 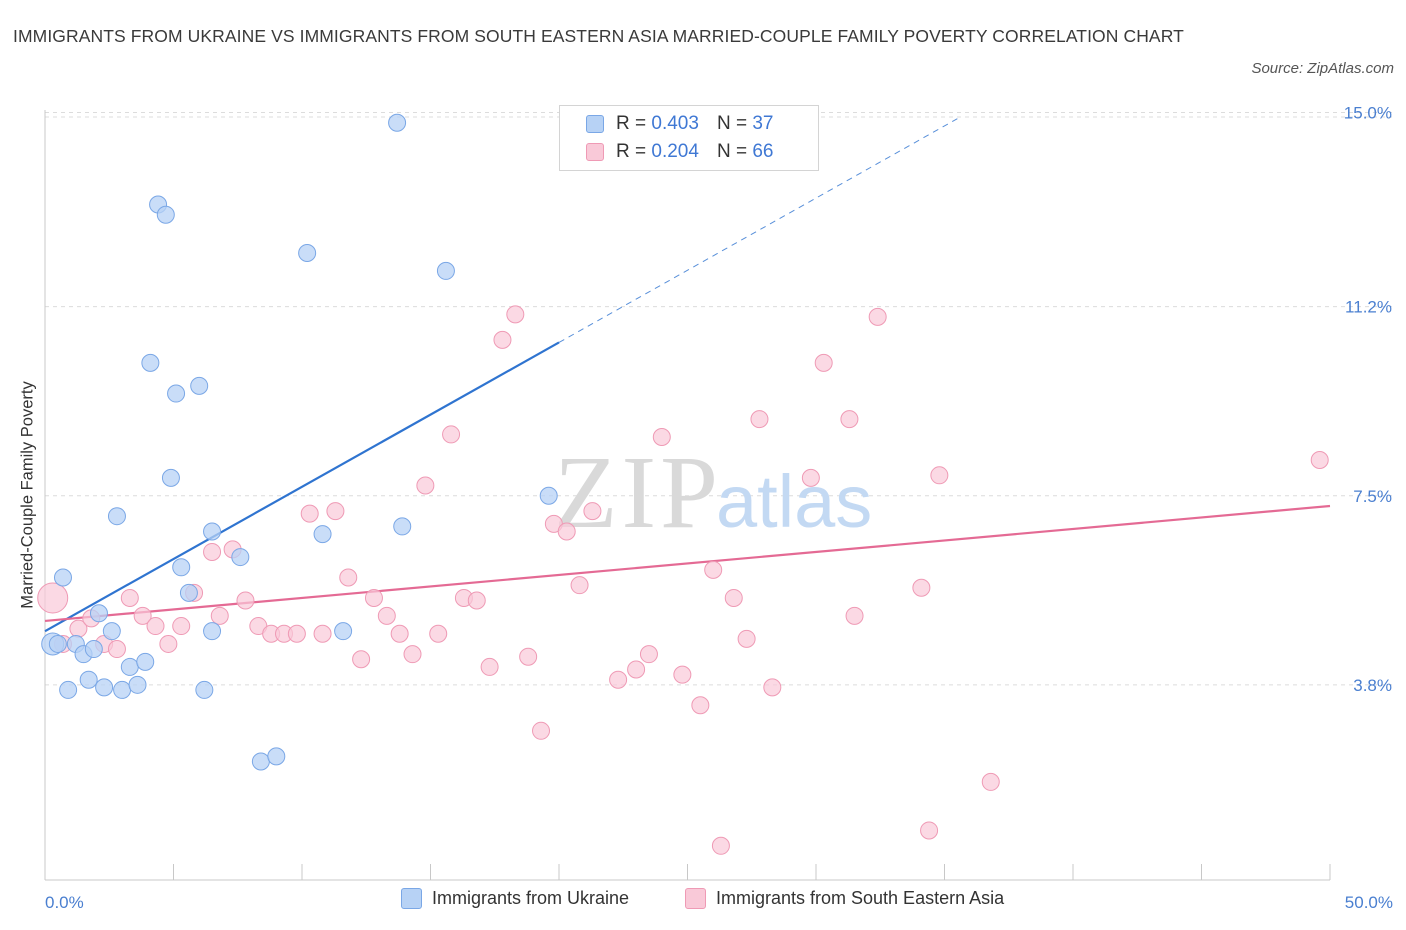 I want to click on legend-swatch-sea, so click(x=595, y=152).